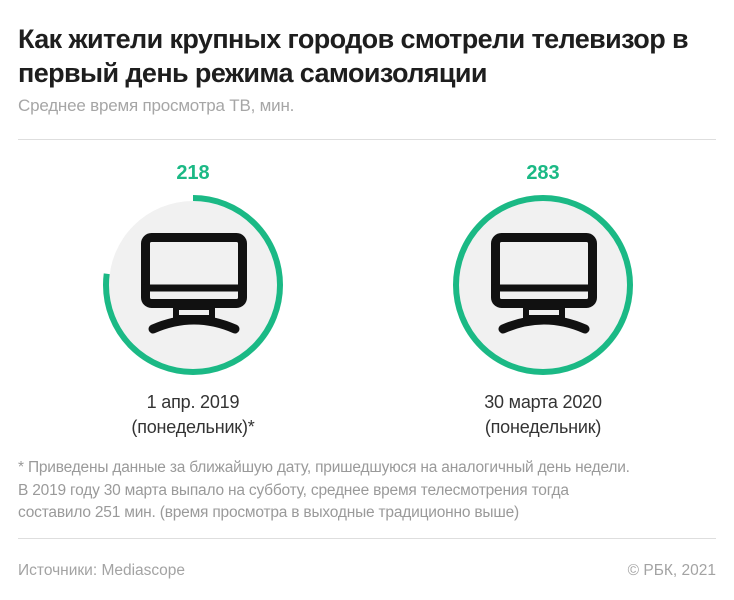 This screenshot has width=734, height=600. What do you see at coordinates (543, 415) in the screenshot?
I see `date-label: 30 марта 2020 (понедельник)` at bounding box center [543, 415].